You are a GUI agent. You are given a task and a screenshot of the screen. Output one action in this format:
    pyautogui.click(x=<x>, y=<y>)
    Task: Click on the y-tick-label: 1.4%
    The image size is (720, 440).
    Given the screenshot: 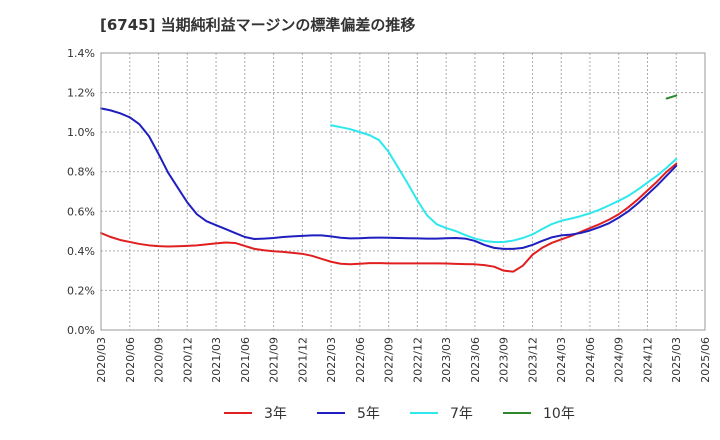 What is the action you would take?
    pyautogui.click(x=81, y=53)
    